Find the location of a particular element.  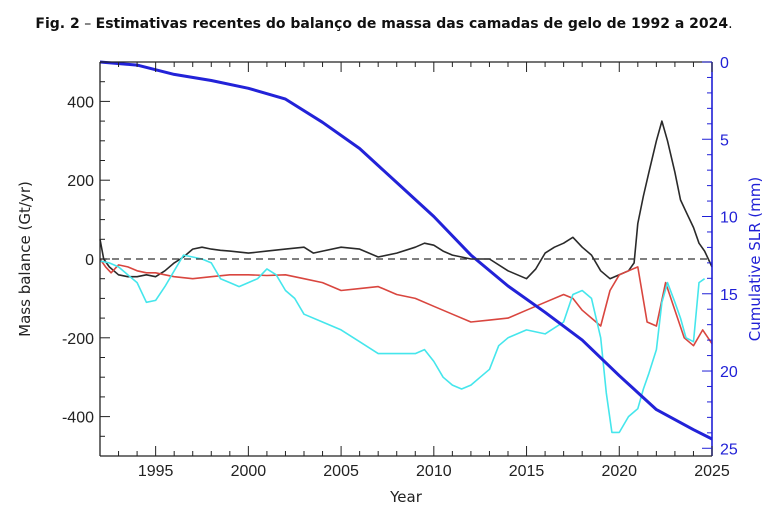

x-tick-label: 2005 is located at coordinates (341, 471).